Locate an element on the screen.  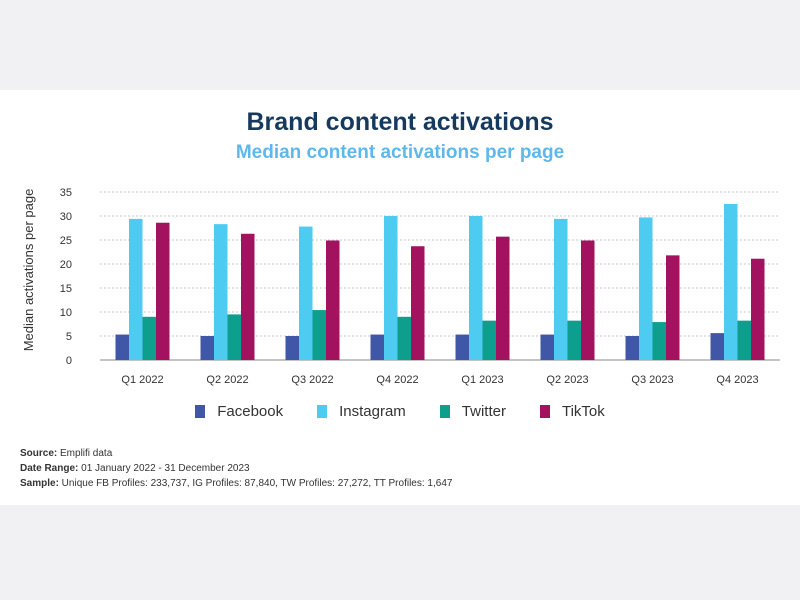
legend-item: TikTok is located at coordinates (572, 411).